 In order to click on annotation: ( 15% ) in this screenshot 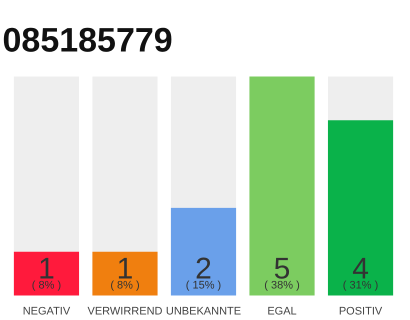, I will do `click(204, 286)`.